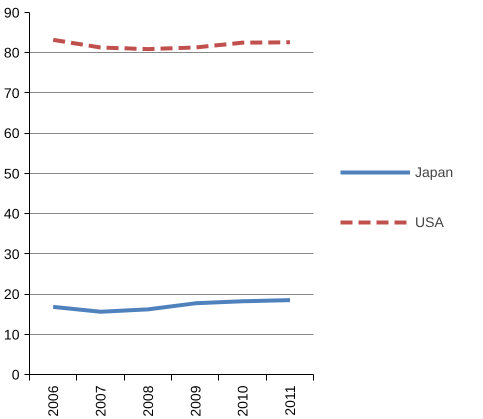 This screenshot has height=419, width=483. I want to click on x-tick-label: 2006, so click(53, 401).